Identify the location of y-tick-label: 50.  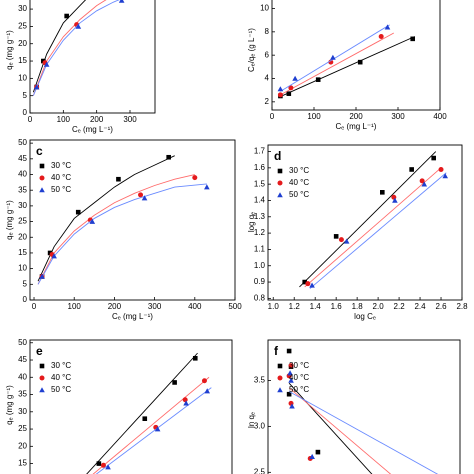
(22, 142).